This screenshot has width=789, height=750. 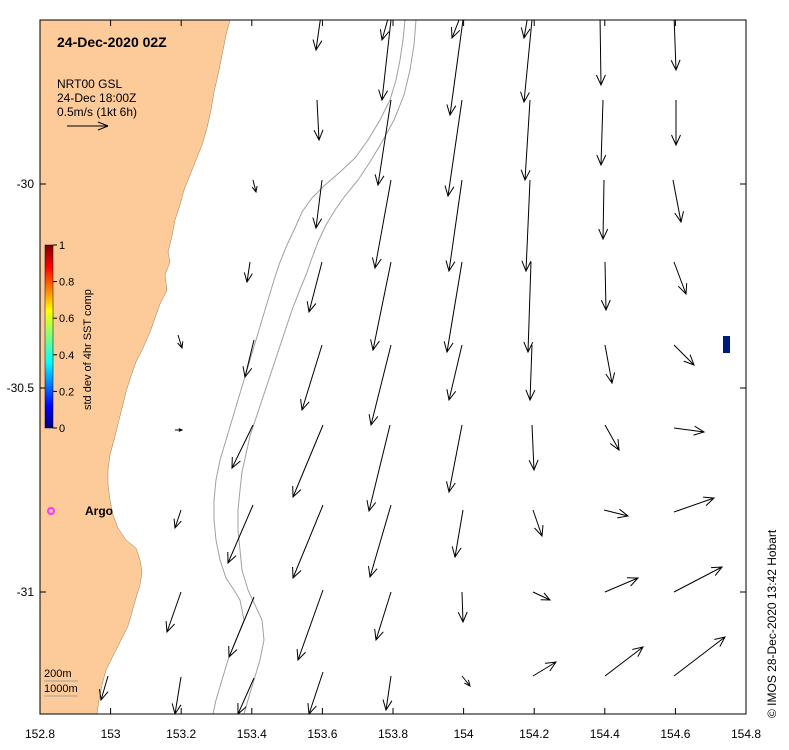 I want to click on colorbar-label: std dev of 4hr SST comp, so click(x=88, y=349).